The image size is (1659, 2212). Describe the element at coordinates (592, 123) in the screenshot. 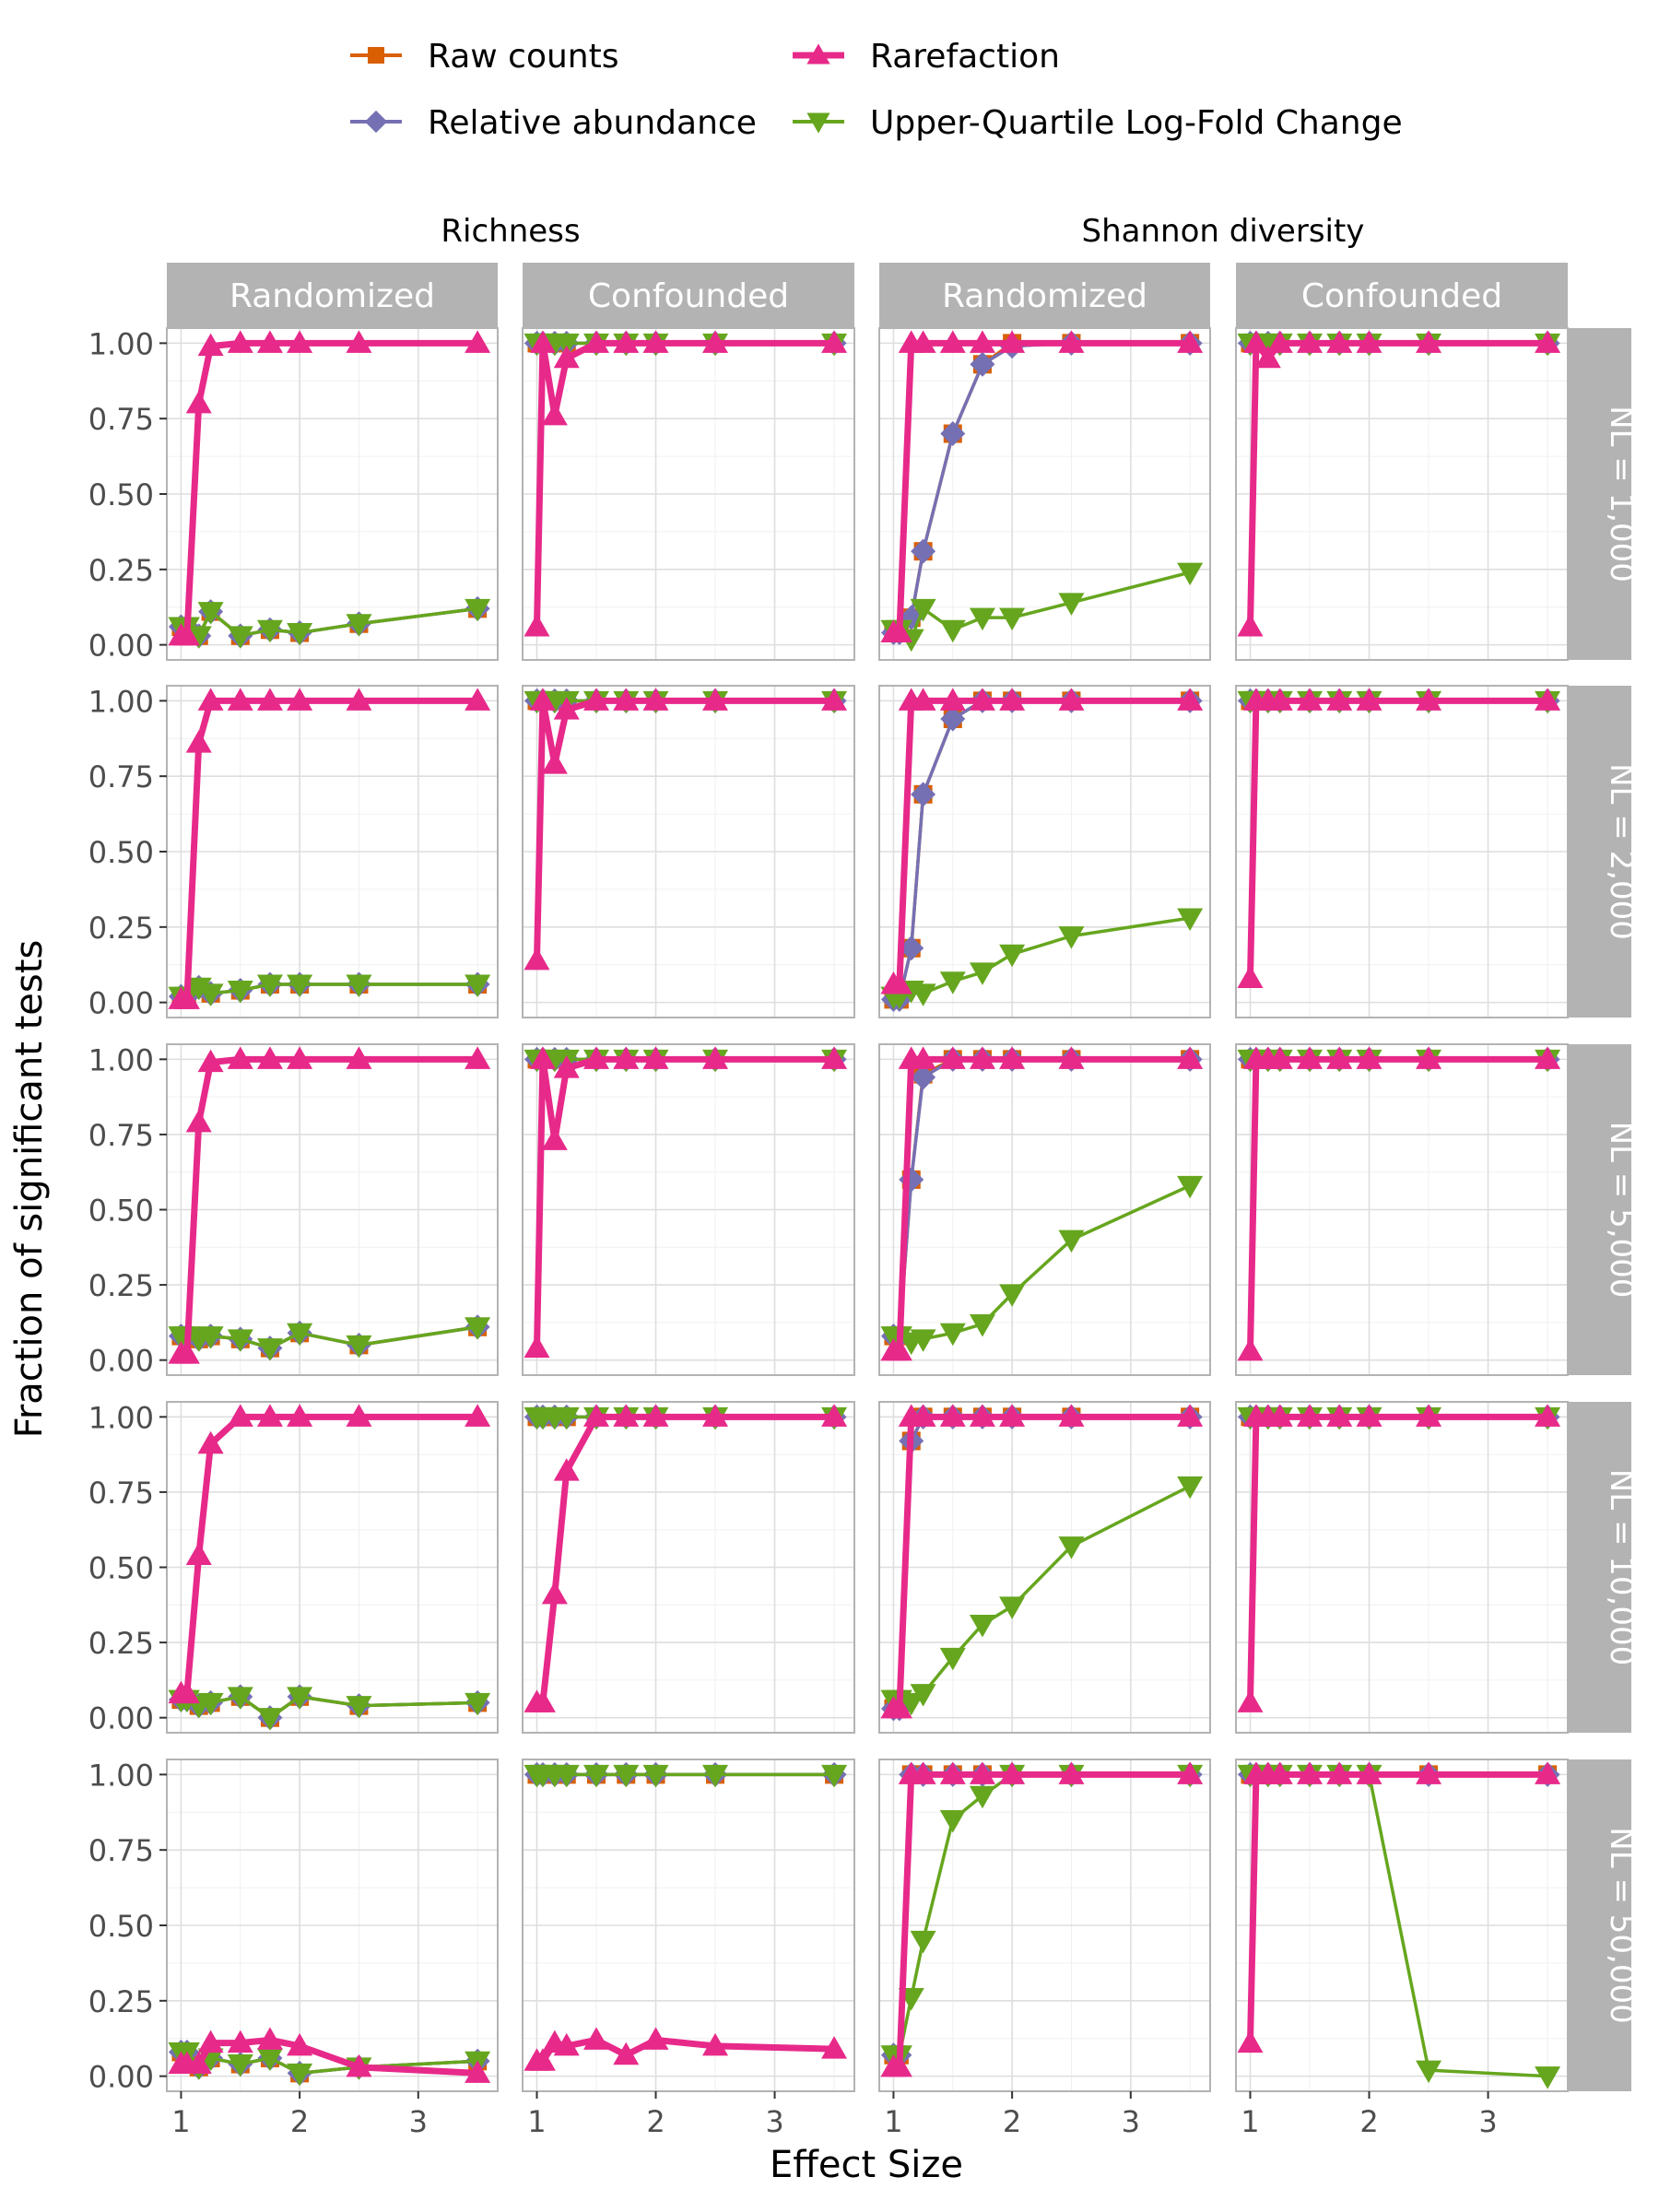

I see `legend-label: Relative abundance` at that location.